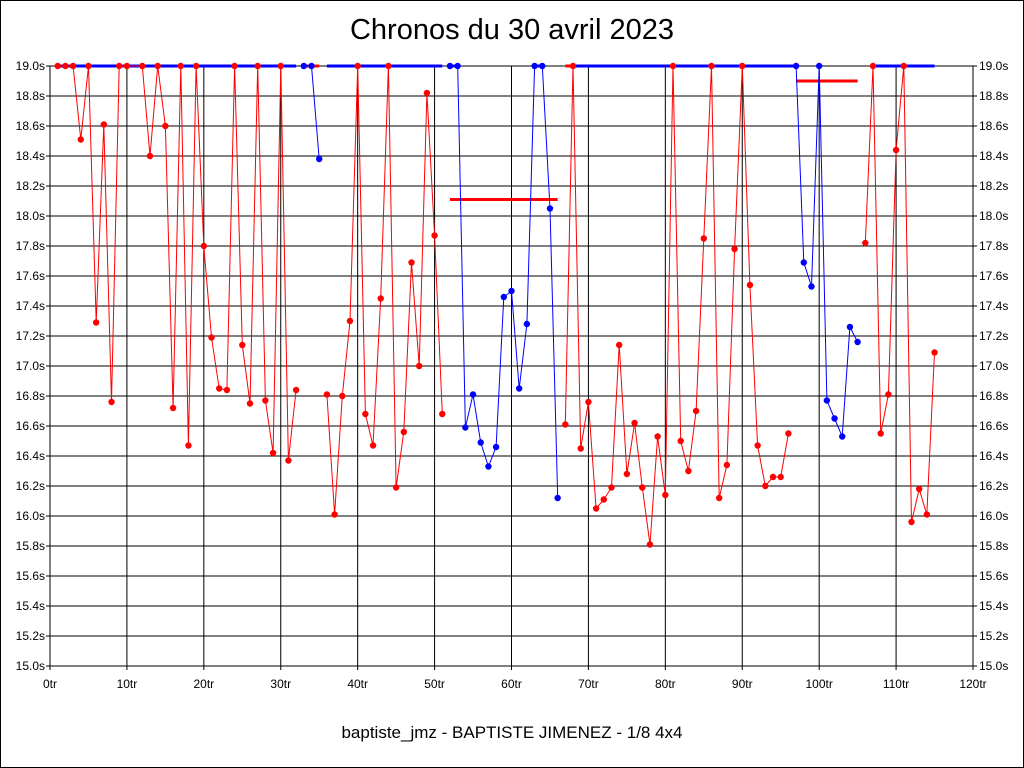  Describe the element at coordinates (896, 684) in the screenshot. I see `x-tick-label: 110tr` at that location.